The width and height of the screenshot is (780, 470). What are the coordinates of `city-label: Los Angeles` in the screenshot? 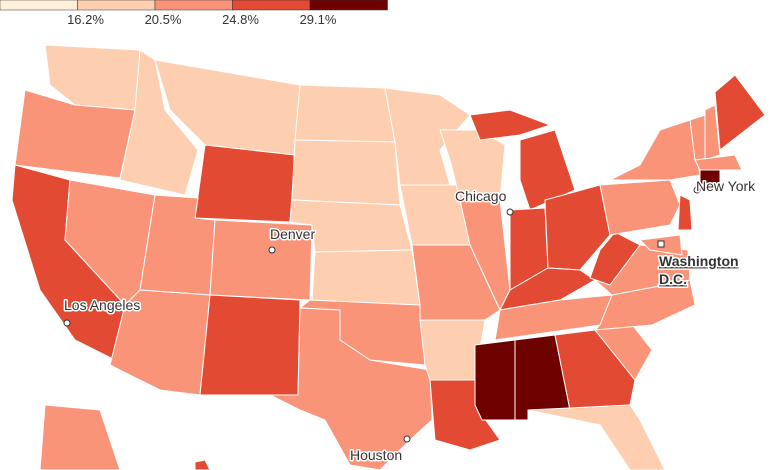 It's located at (102, 305).